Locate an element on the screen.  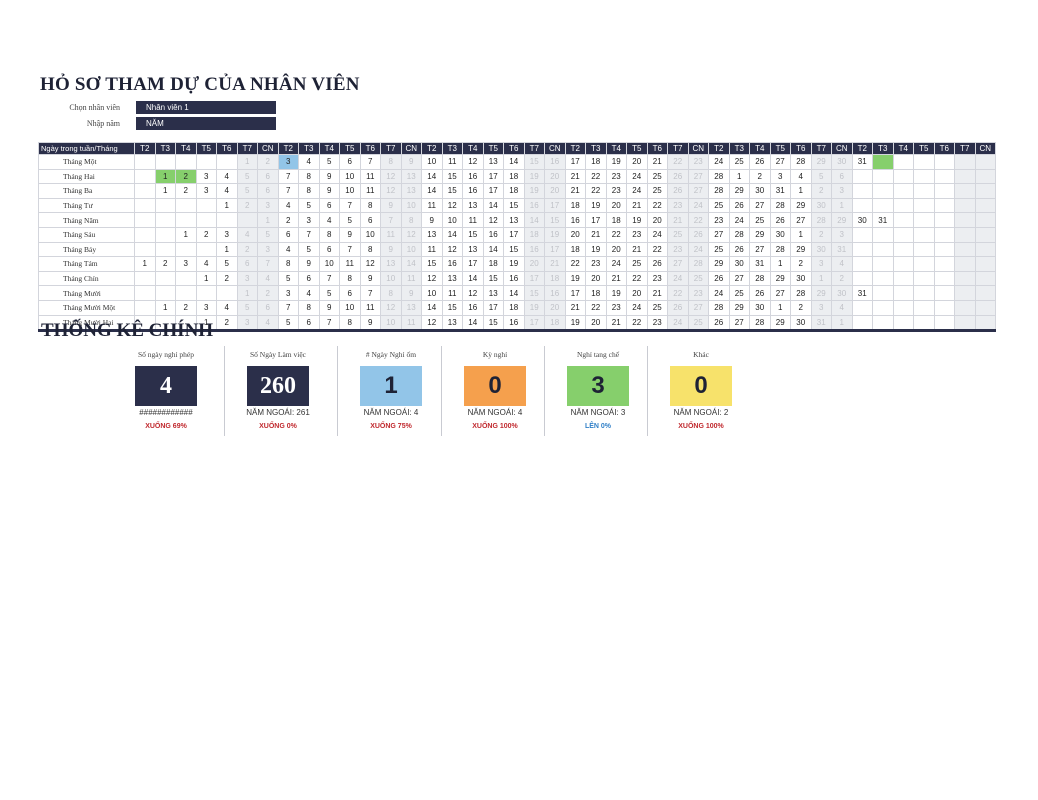
day-cell: 18 is located at coordinates (514, 176).